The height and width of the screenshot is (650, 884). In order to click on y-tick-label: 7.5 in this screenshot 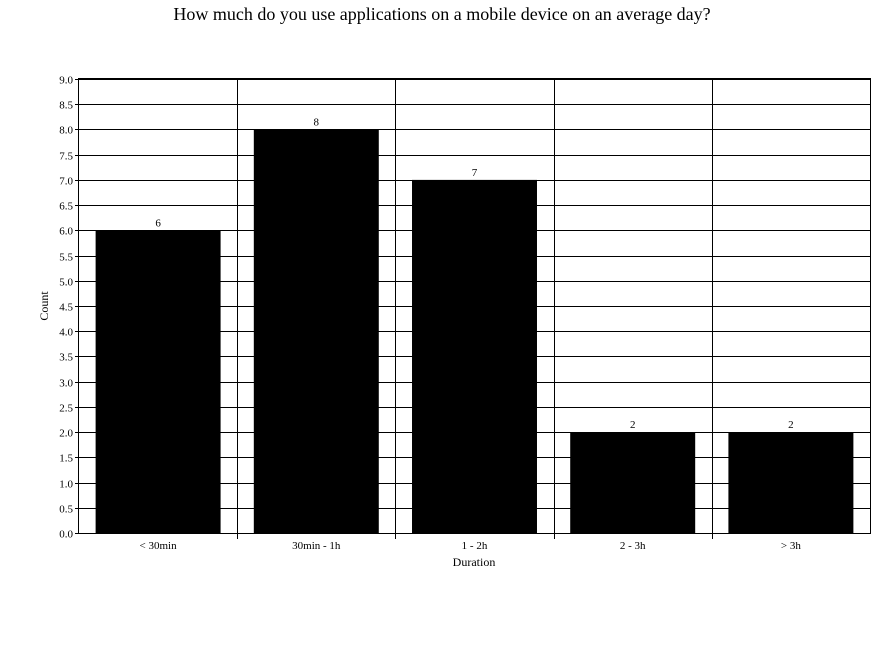, I will do `click(66, 157)`.